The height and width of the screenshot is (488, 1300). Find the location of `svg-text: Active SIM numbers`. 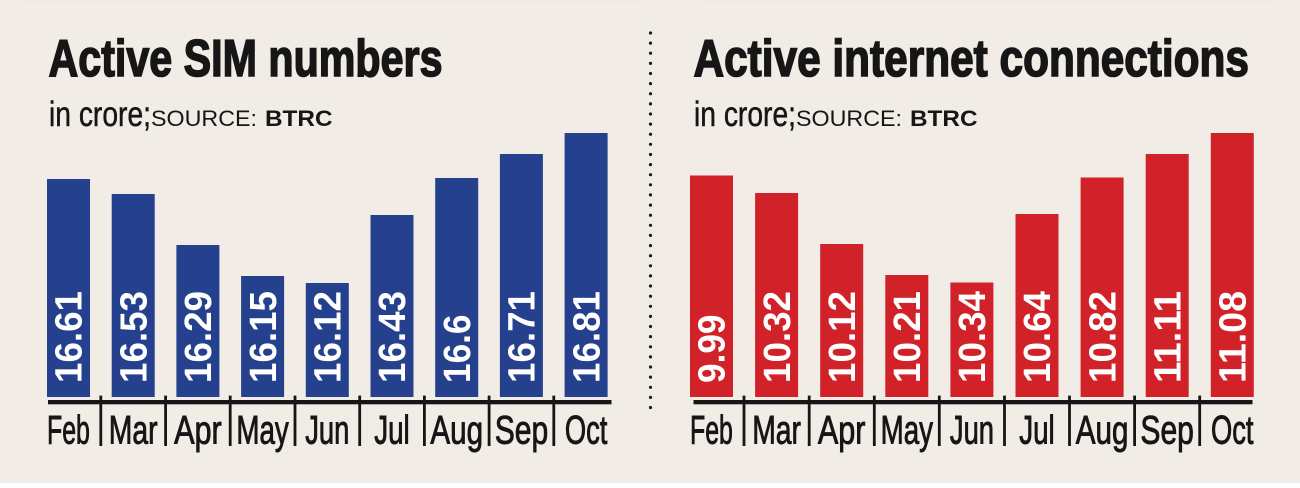

svg-text: Active SIM numbers is located at coordinates (246, 59).